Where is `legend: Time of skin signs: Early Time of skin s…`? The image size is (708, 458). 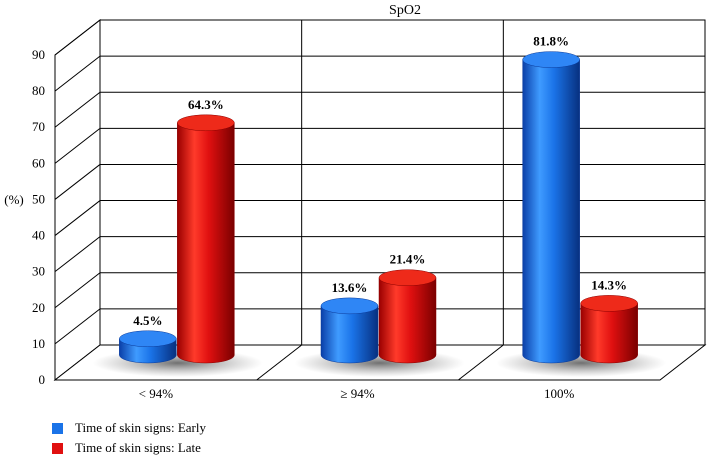 legend: Time of skin signs: Early Time of skin s… is located at coordinates (129, 438).